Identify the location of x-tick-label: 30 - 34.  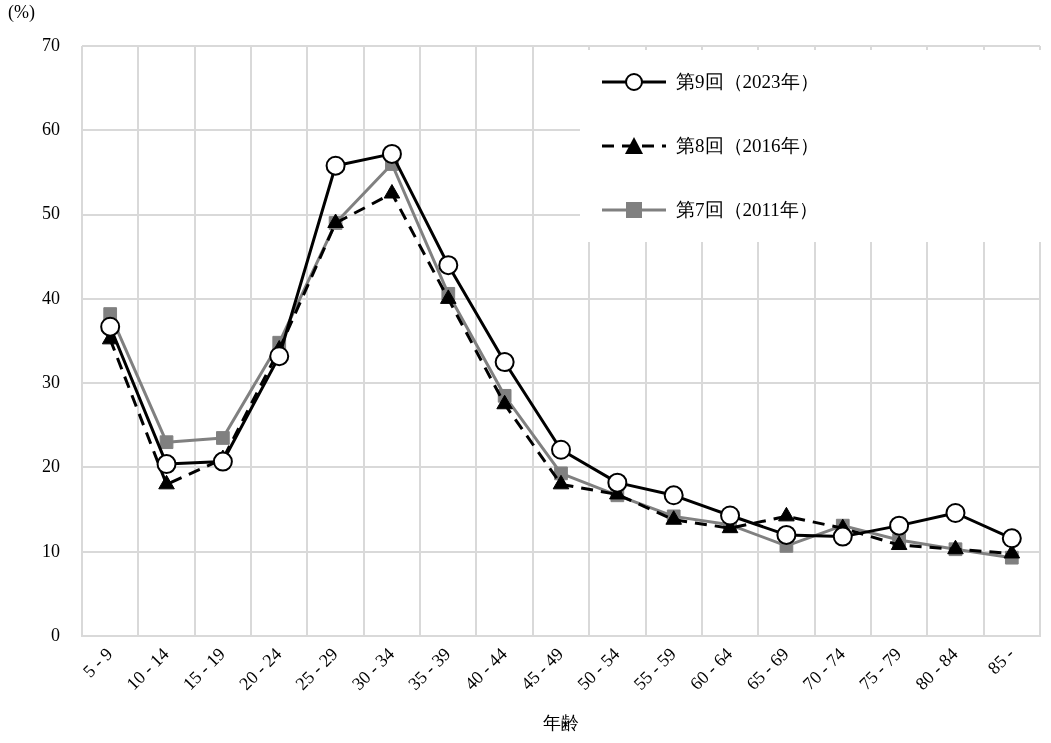
(373, 668).